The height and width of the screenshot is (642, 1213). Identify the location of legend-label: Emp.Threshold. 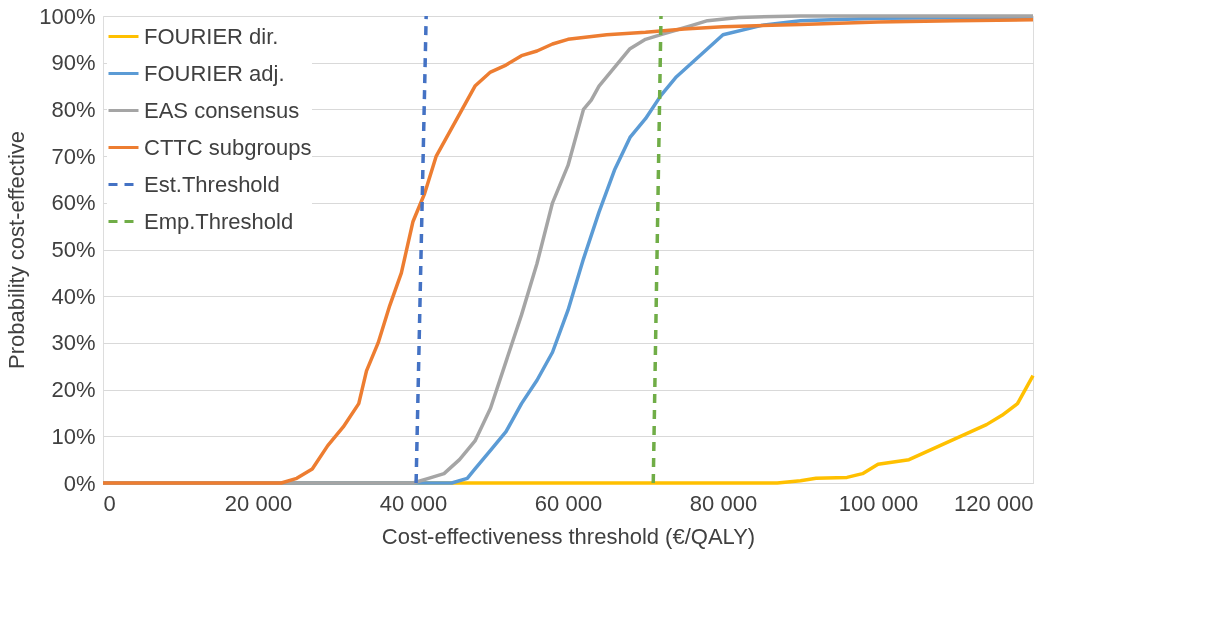
(219, 221).